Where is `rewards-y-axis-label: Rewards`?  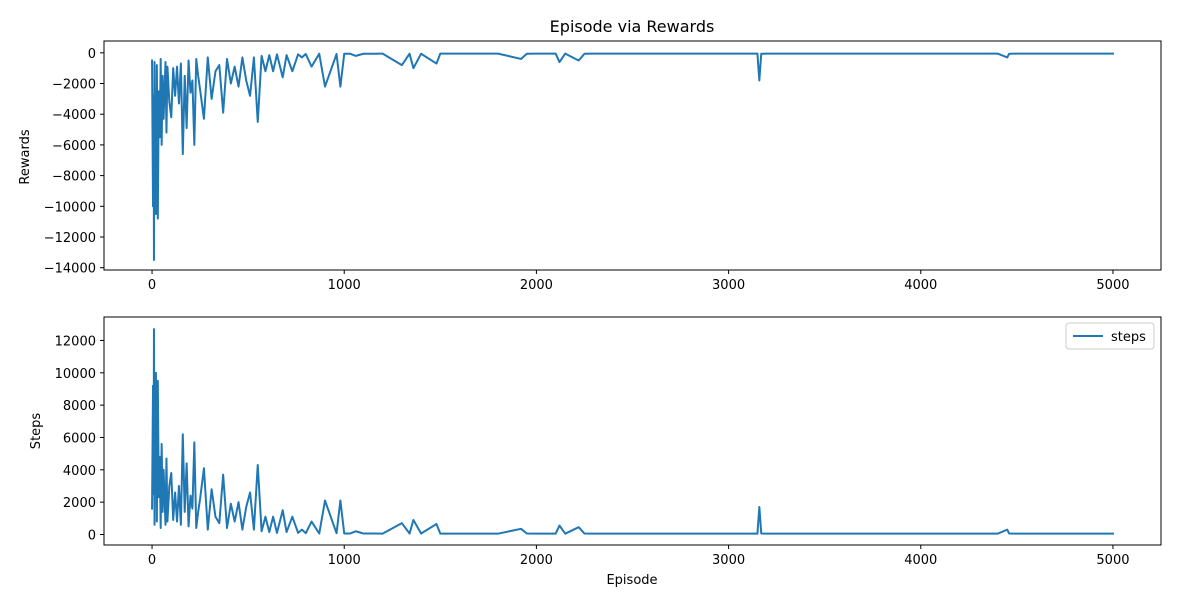 rewards-y-axis-label: Rewards is located at coordinates (25, 156).